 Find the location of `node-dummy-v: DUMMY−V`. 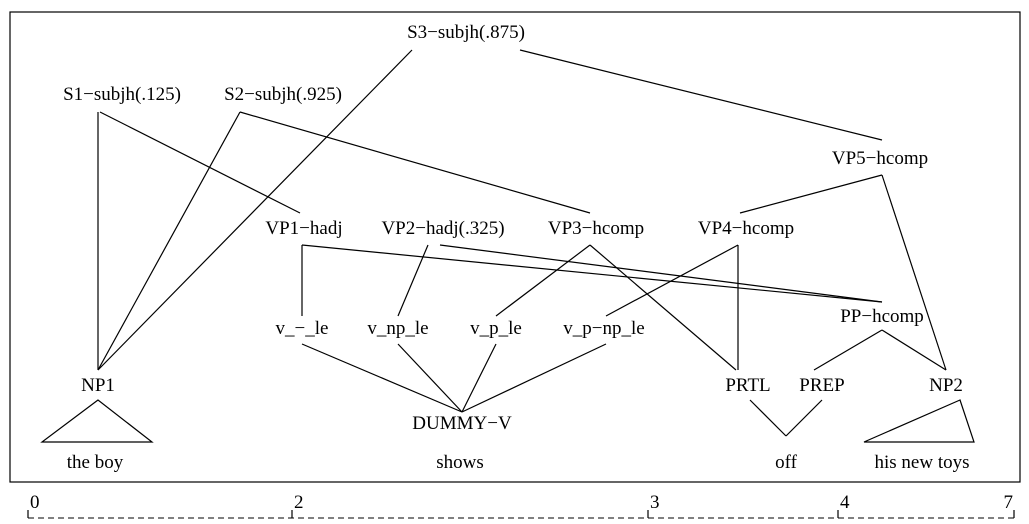

node-dummy-v: DUMMY−V is located at coordinates (462, 423).